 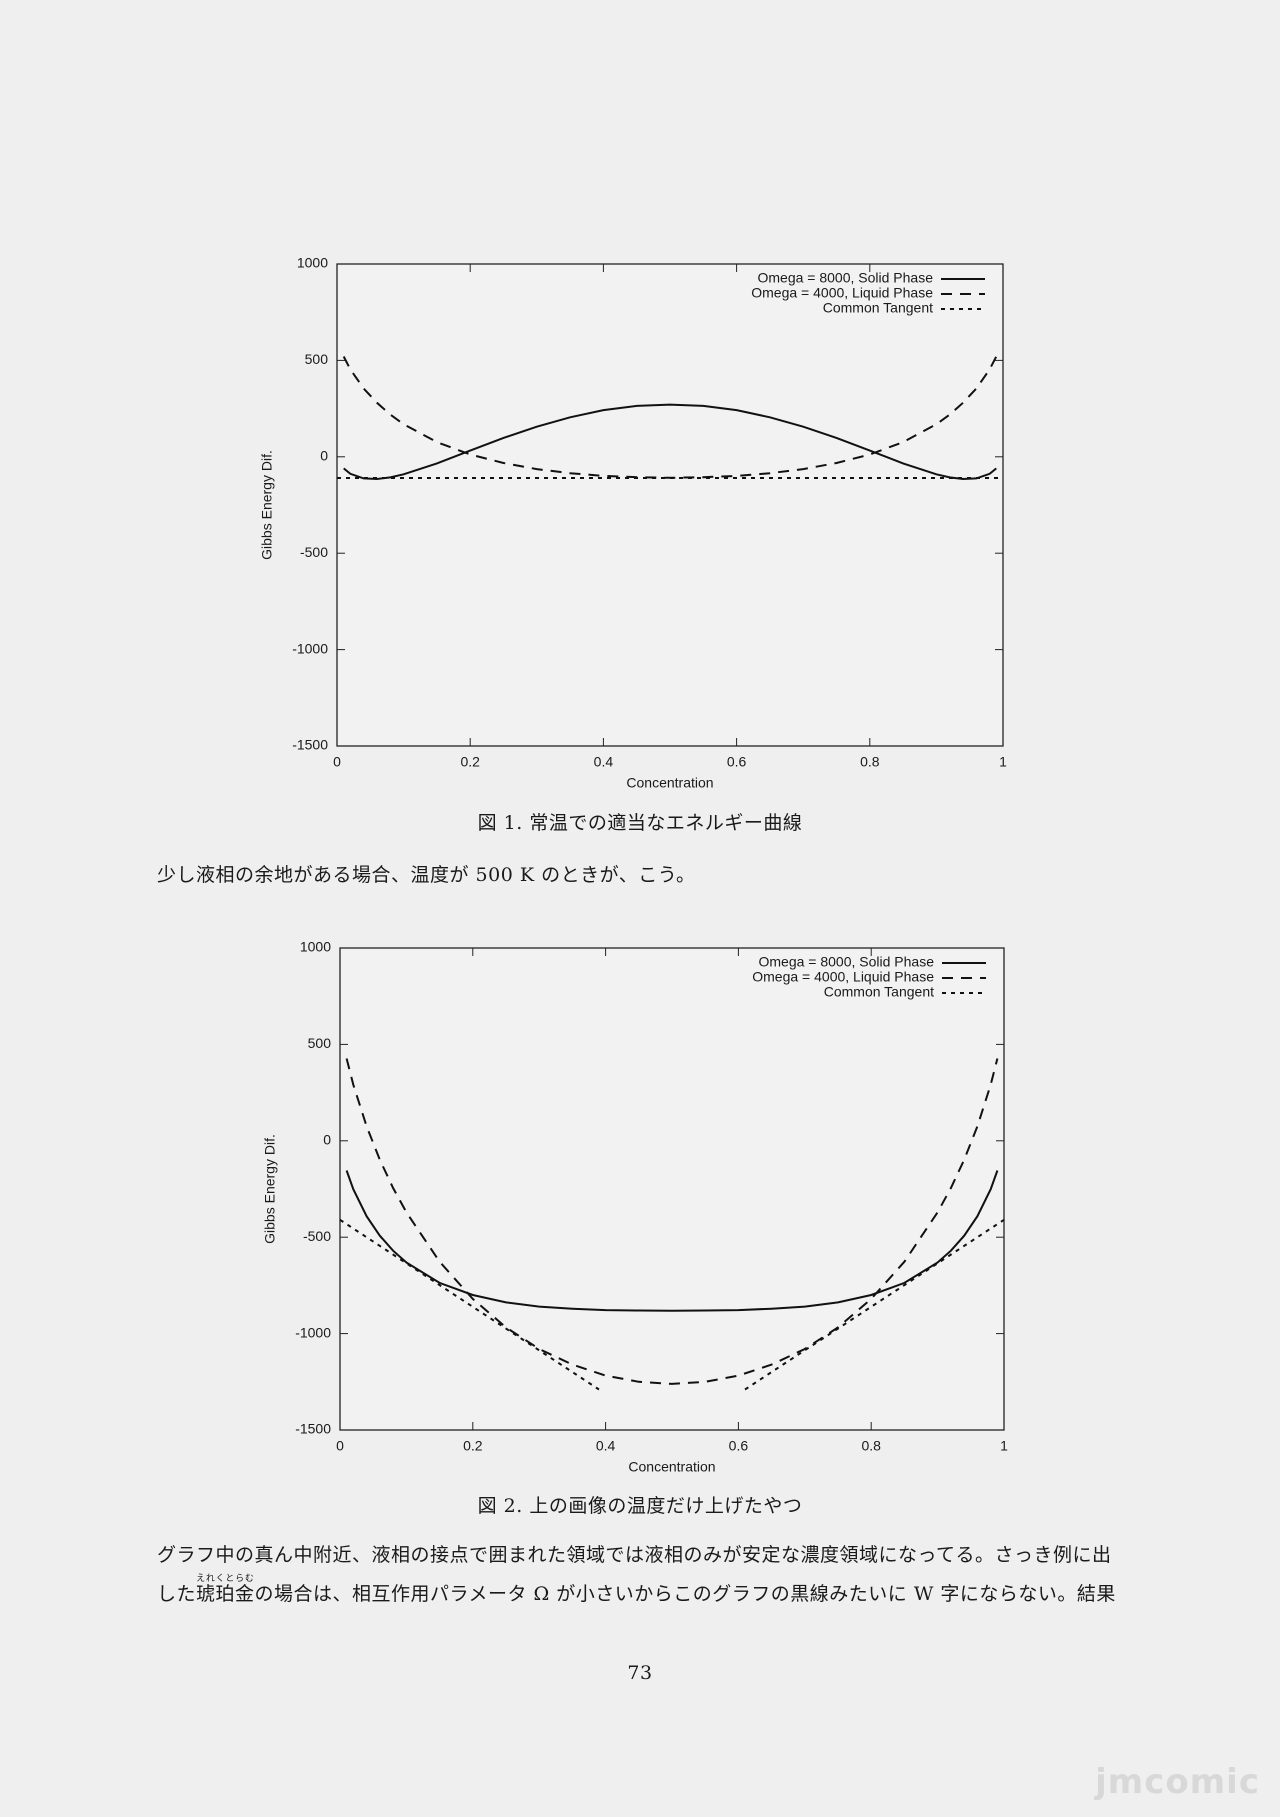 What do you see at coordinates (177, 1594) in the screenshot?
I see `text: した` at bounding box center [177, 1594].